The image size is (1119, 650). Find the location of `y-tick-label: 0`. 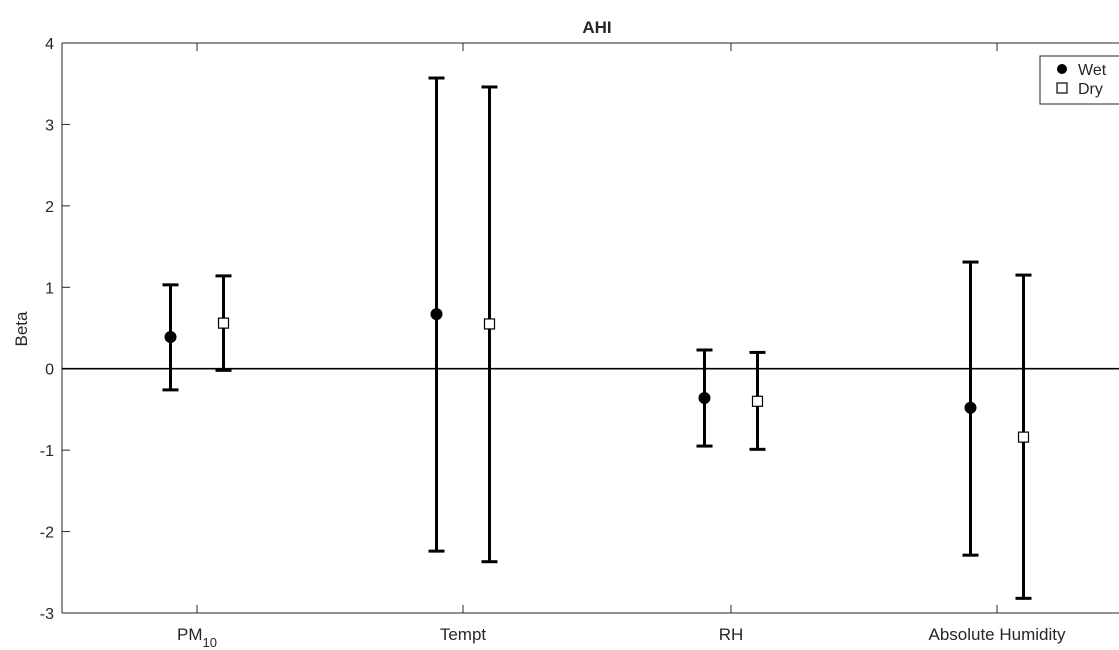

y-tick-label: 0 is located at coordinates (49, 370).